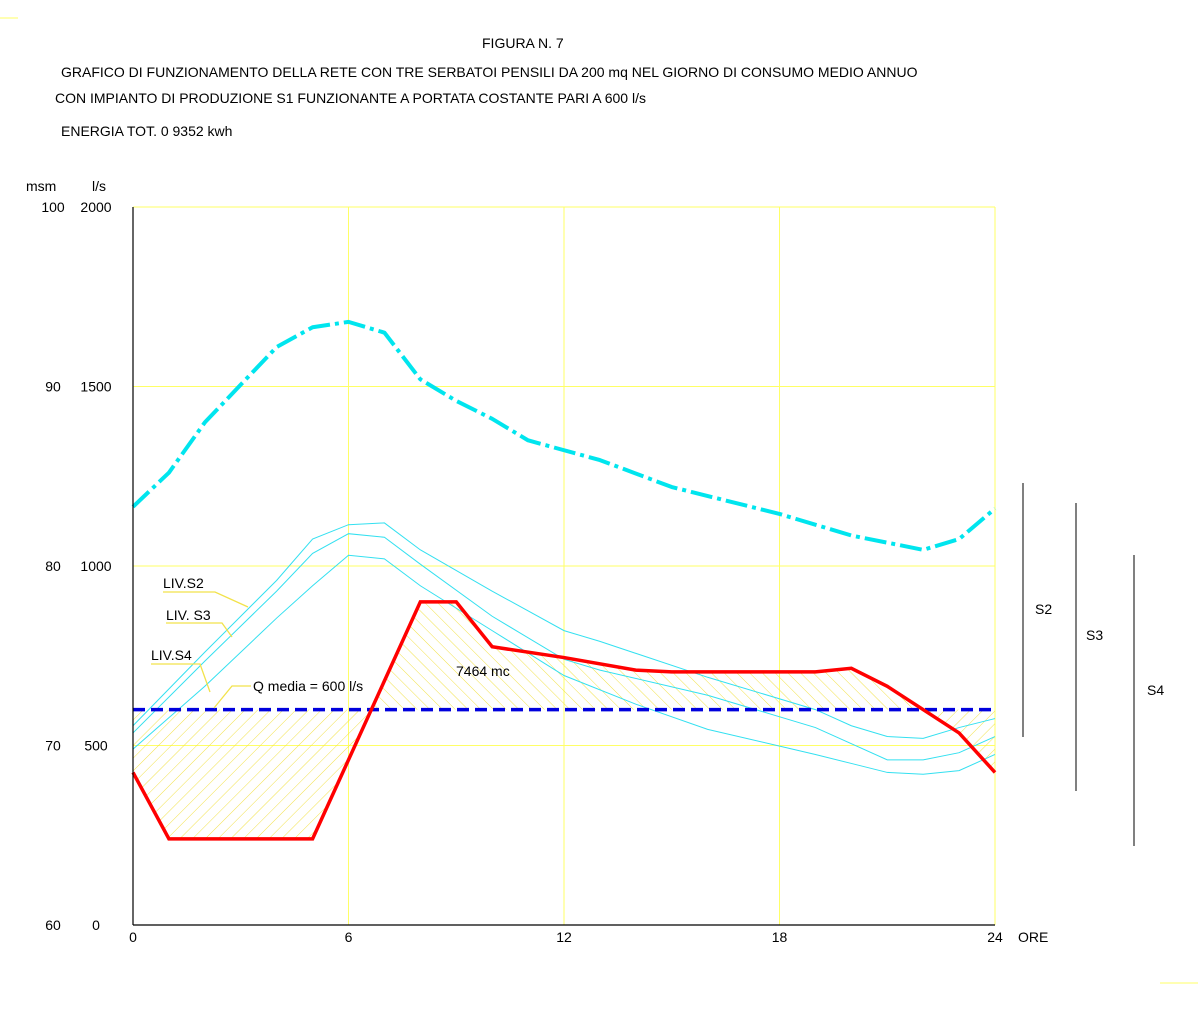  I want to click on figure-number: FIGURA N. 7, so click(523, 43).